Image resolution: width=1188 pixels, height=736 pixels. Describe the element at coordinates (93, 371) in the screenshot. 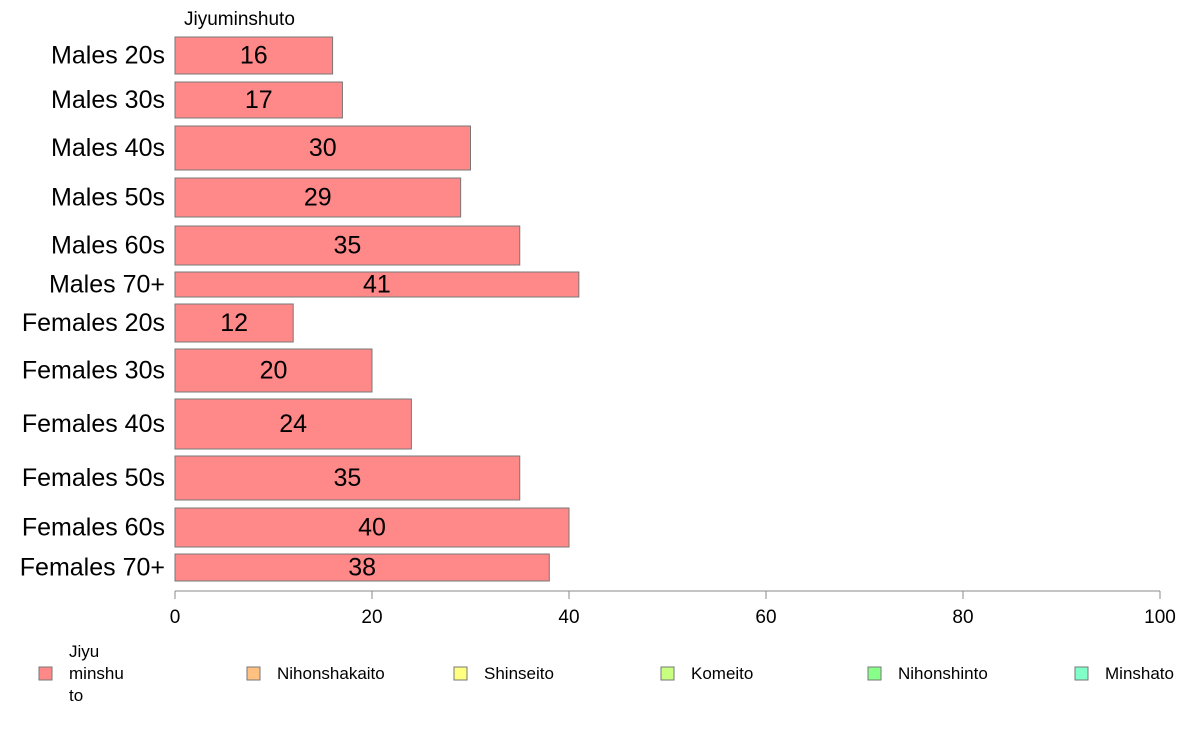

I see `category-label: Females 30s` at that location.